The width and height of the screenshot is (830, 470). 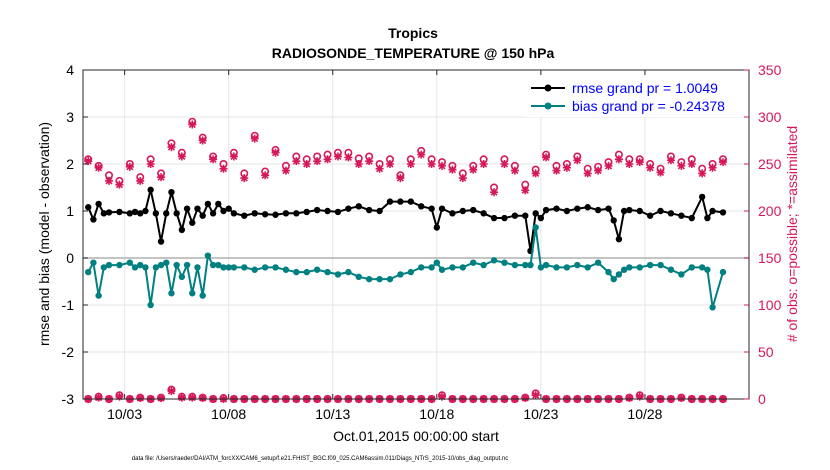 I want to click on chart-subtitle: RADIOSONDE_TEMPERATURE @ 150 hPa, so click(x=413, y=53).